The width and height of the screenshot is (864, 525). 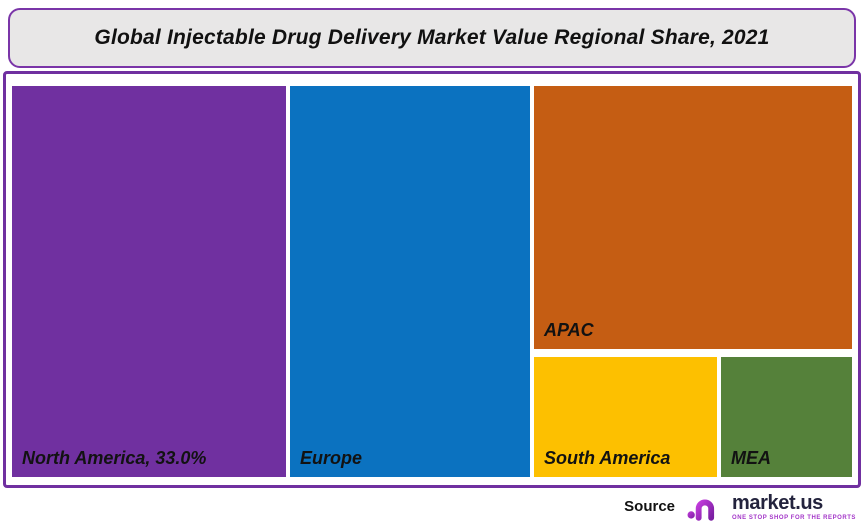 I want to click on treemap-tile-south-america: South America, so click(x=625, y=417).